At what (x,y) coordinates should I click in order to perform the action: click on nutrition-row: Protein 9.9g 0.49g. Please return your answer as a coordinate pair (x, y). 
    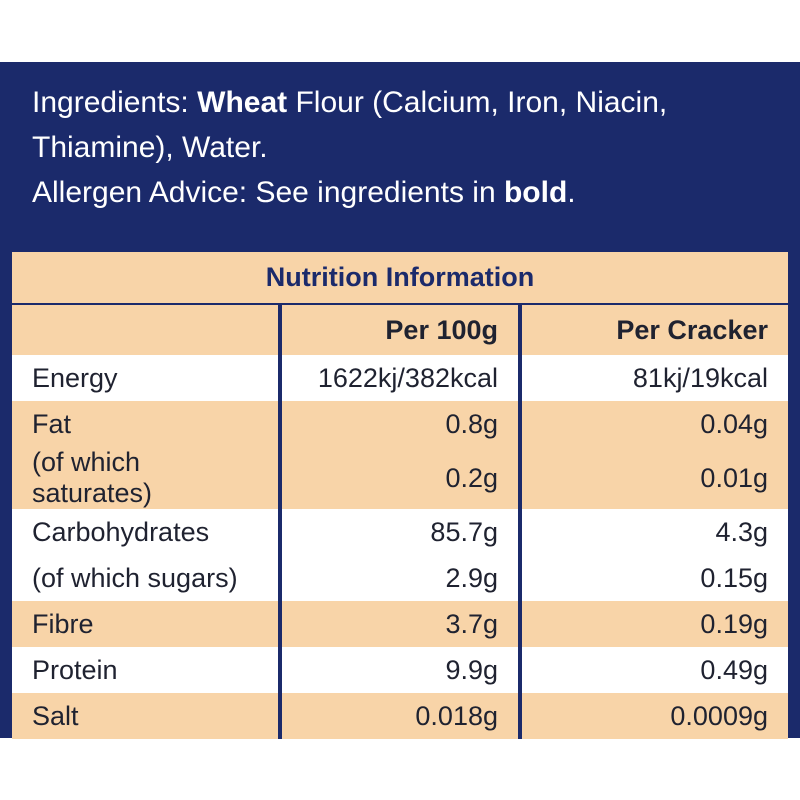
    Looking at the image, I should click on (400, 670).